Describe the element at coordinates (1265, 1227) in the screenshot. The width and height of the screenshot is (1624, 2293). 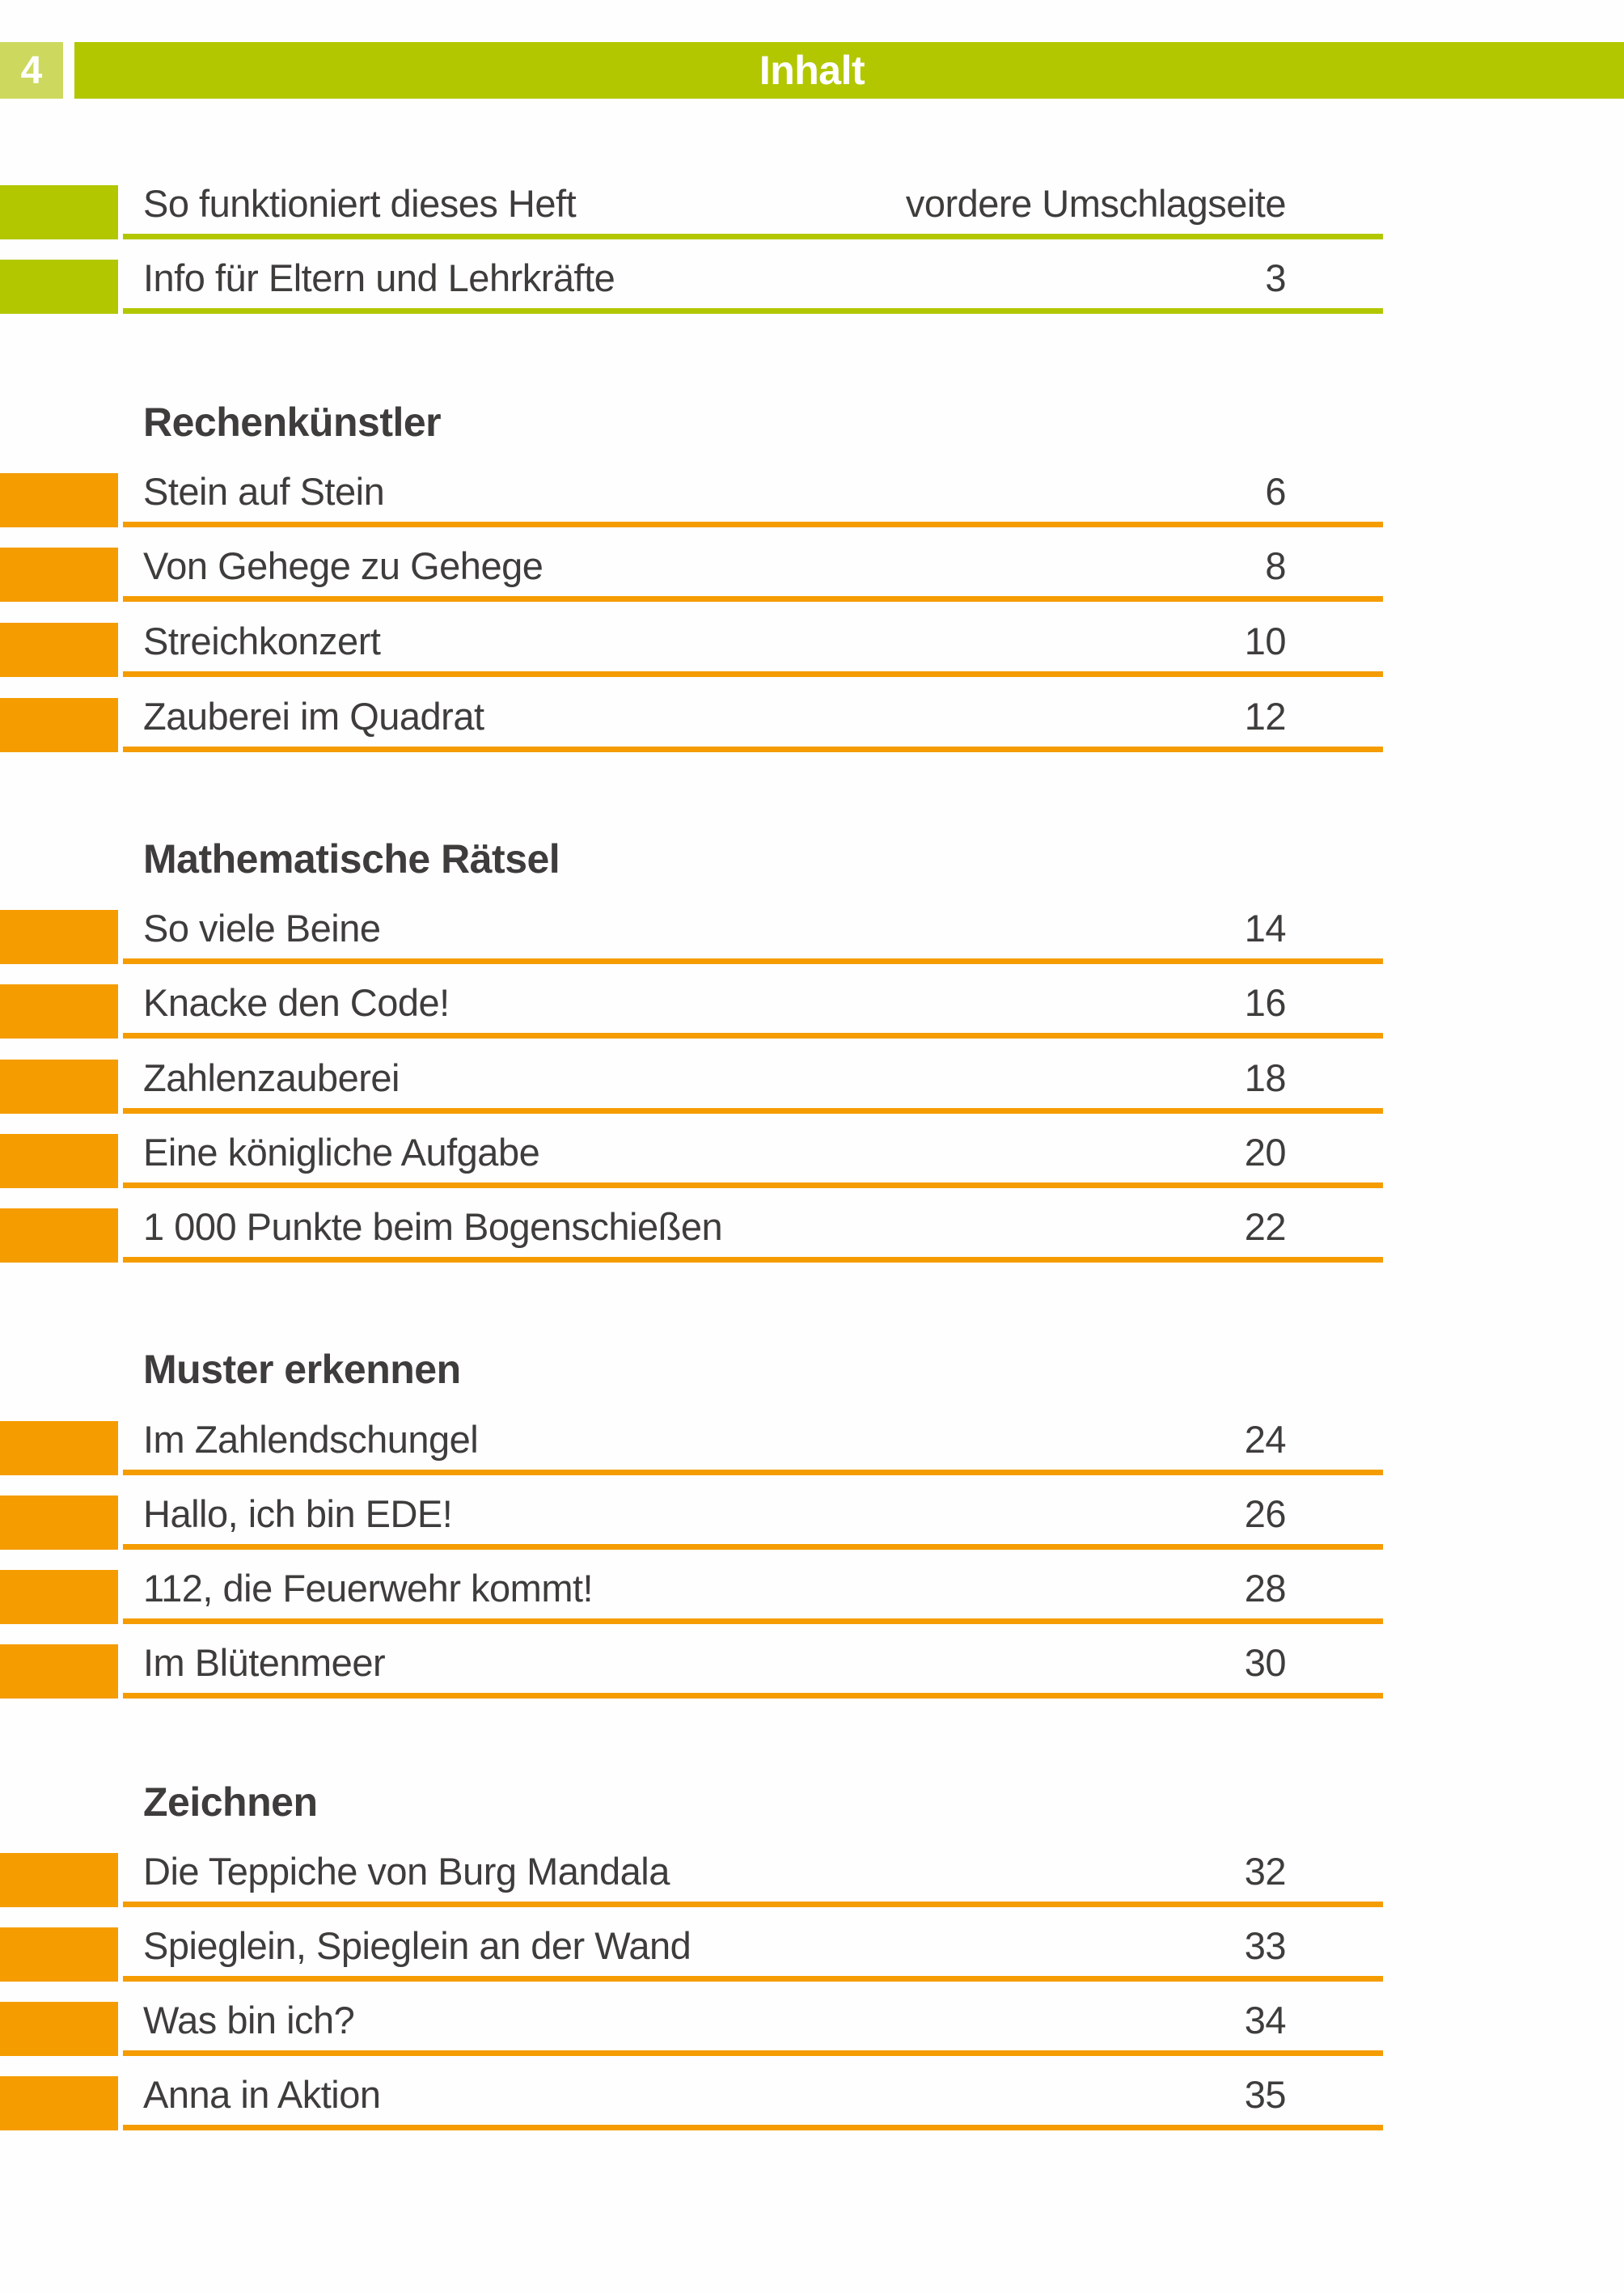
I see `toc-entry-page: 22` at that location.